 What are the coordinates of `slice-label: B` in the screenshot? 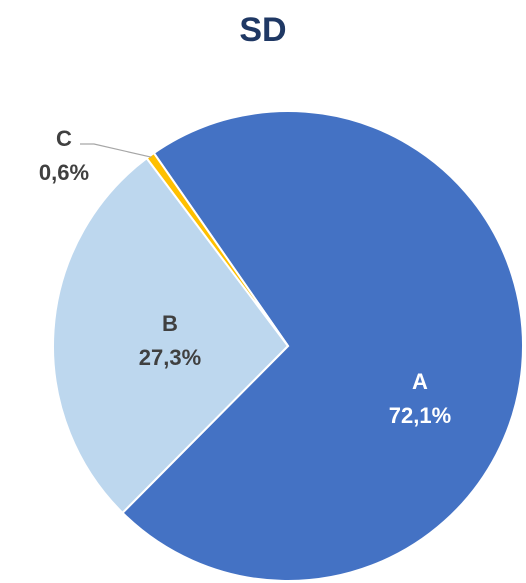 It's located at (170, 323).